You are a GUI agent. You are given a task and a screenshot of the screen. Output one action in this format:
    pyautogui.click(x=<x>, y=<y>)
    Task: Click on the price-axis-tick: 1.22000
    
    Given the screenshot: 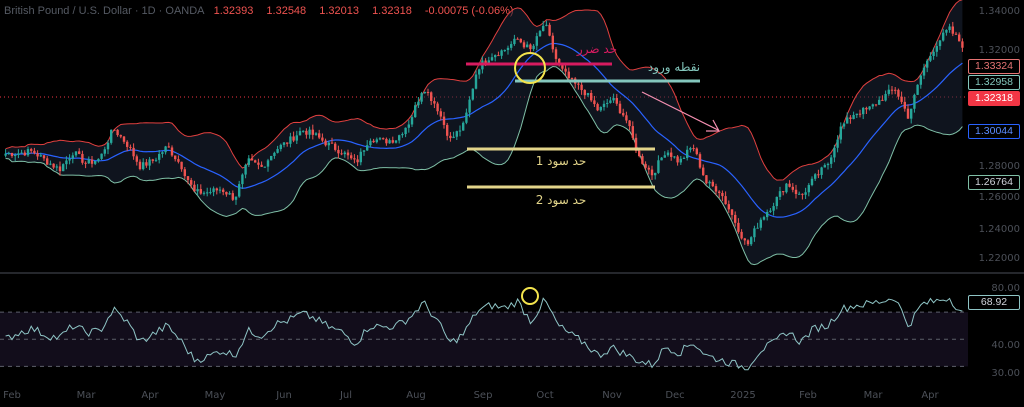 What is the action you would take?
    pyautogui.click(x=999, y=258)
    